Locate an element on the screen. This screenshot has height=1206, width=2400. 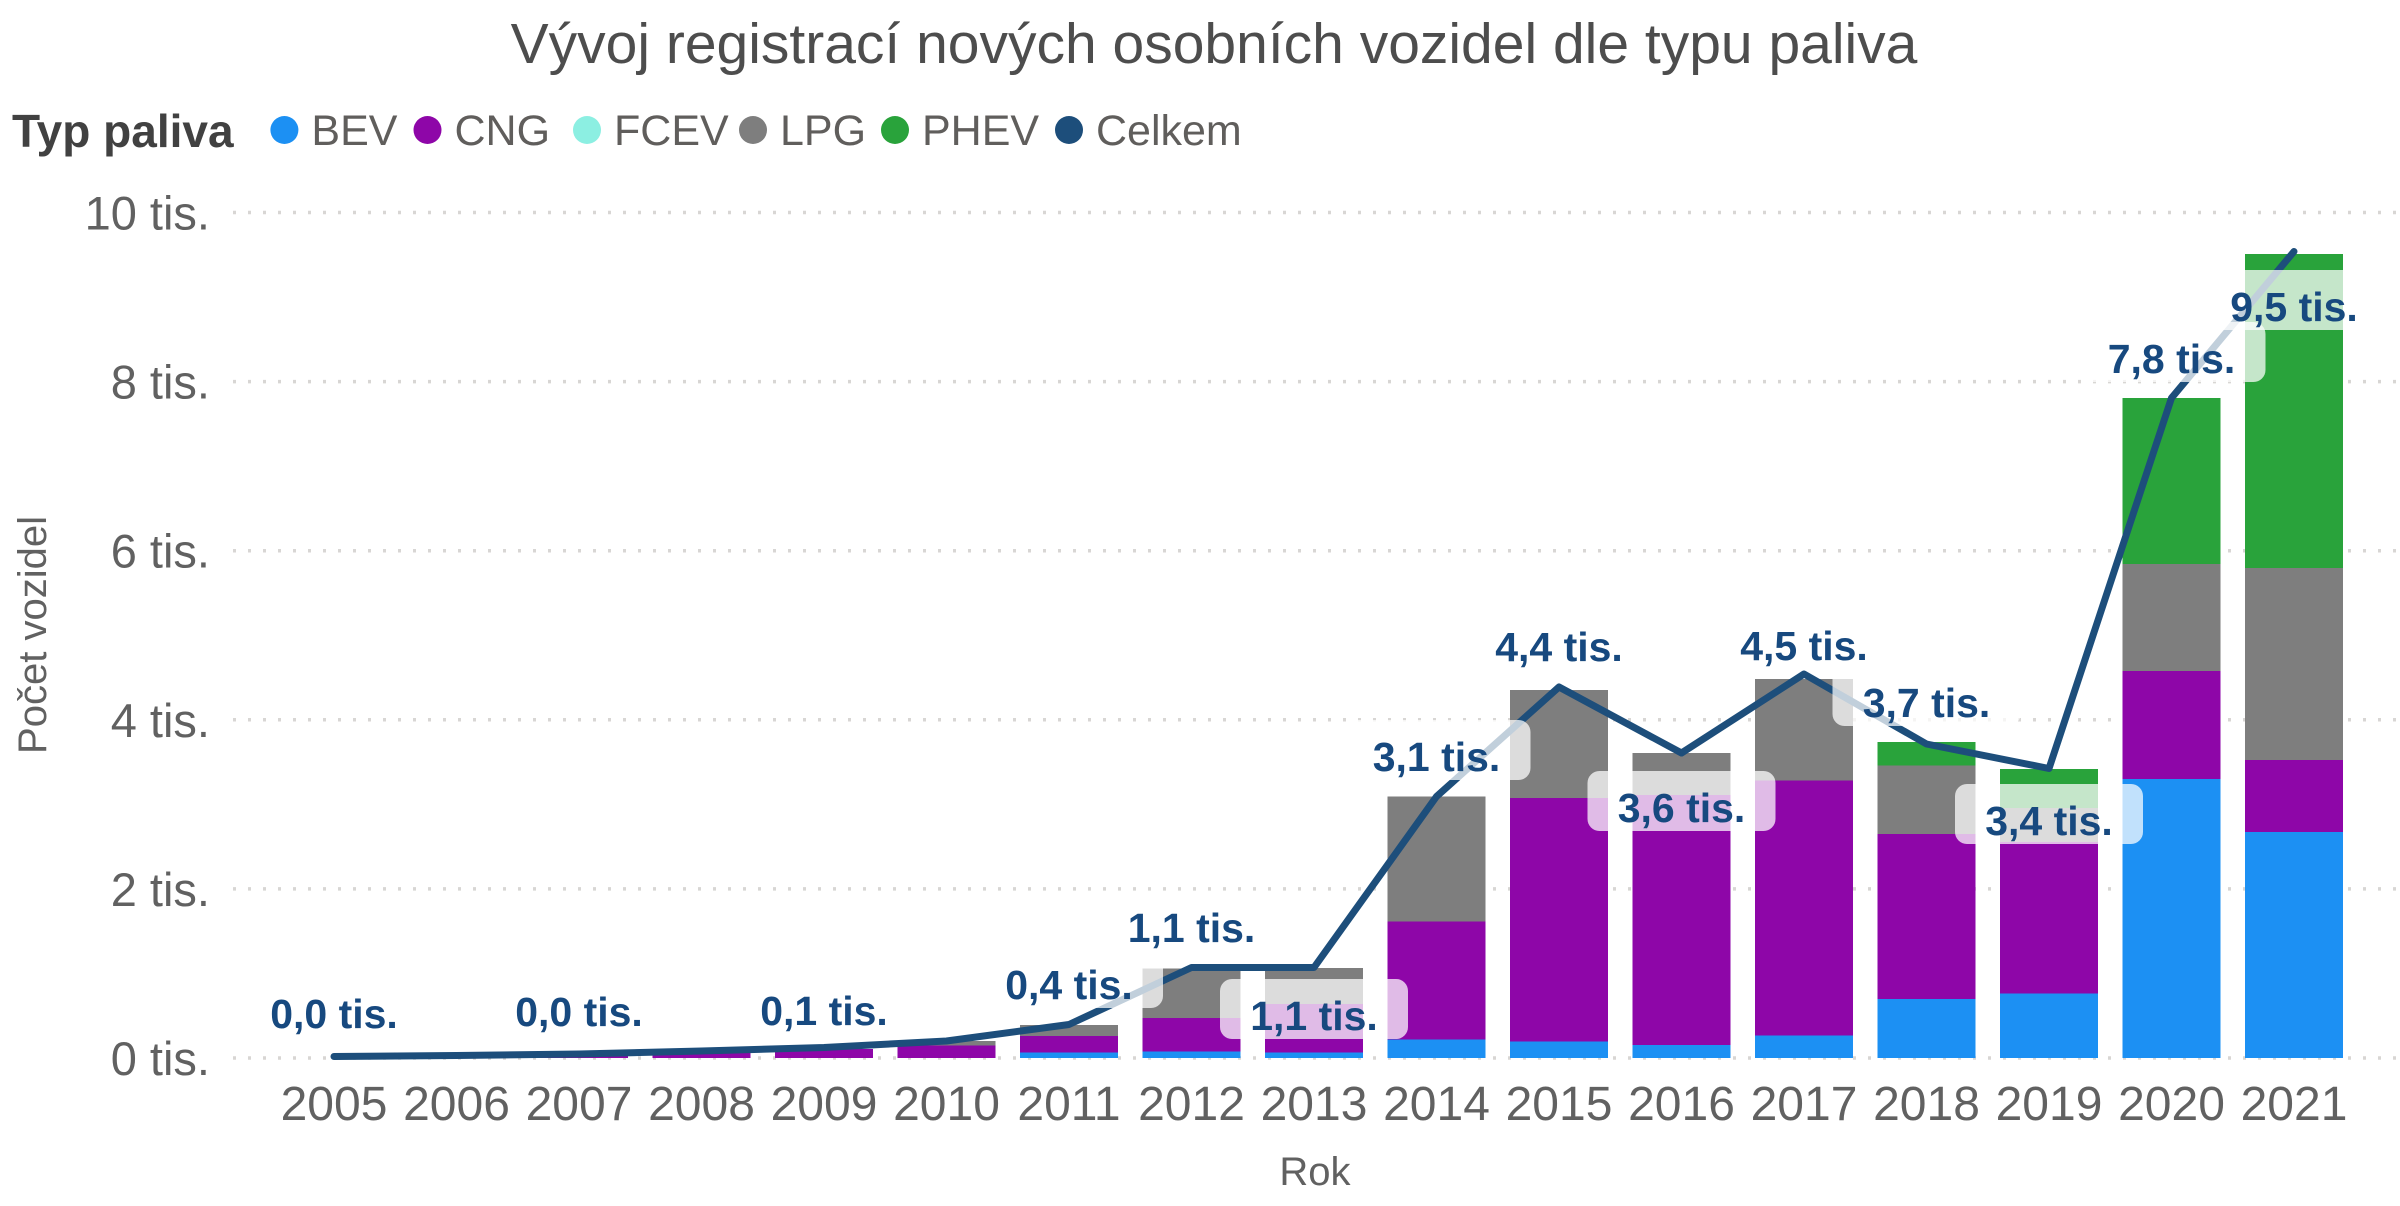
svg-text: 2020 is located at coordinates (2171, 1104).